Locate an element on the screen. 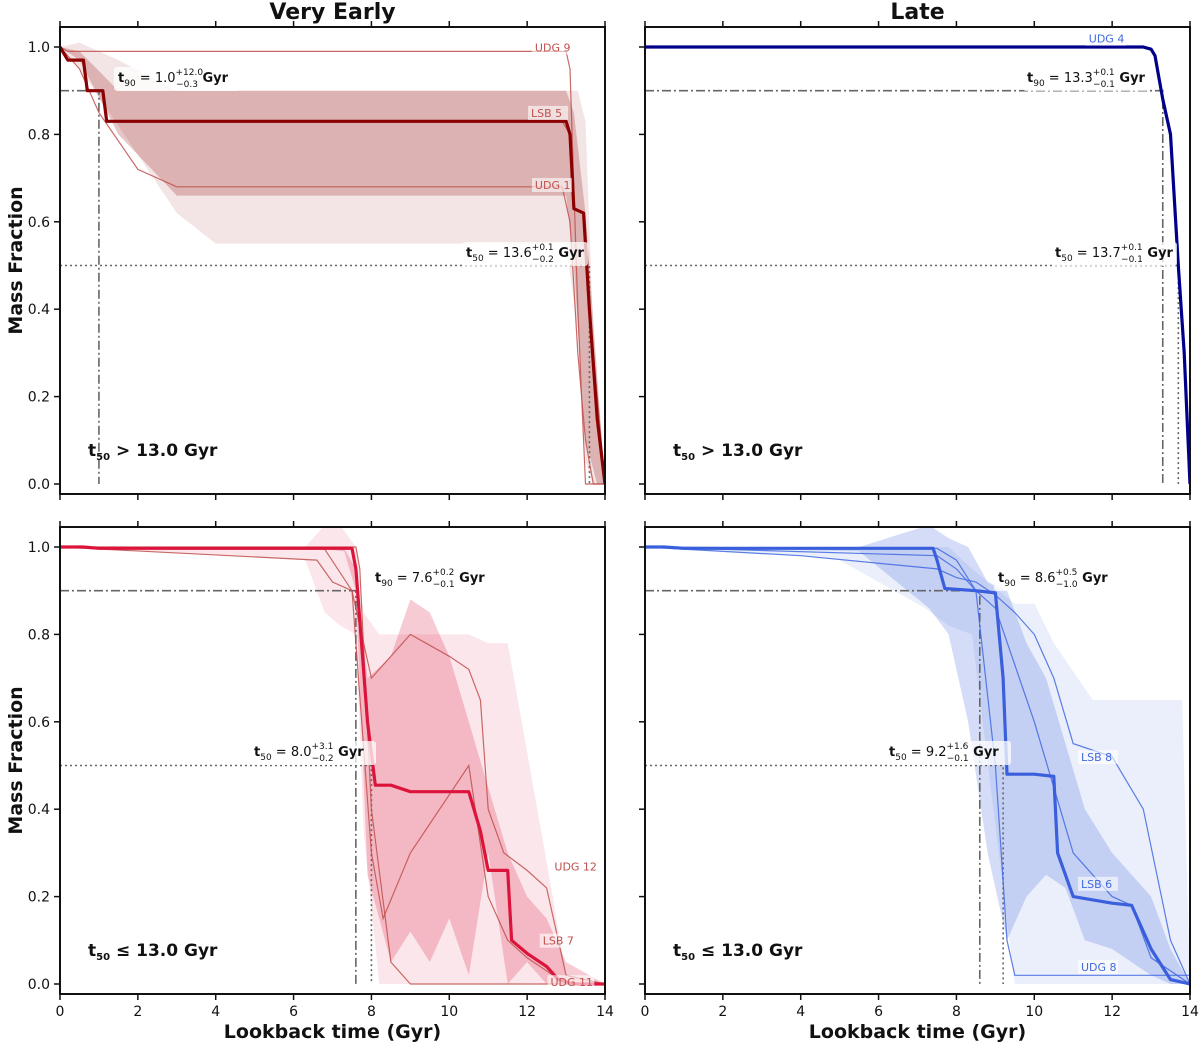  t50-reference-line is located at coordinates (325, 374).